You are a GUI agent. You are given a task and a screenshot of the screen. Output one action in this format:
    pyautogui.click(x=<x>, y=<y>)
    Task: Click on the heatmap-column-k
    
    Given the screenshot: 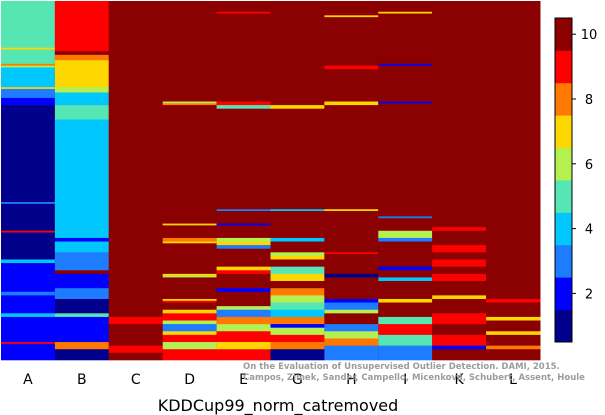 What is the action you would take?
    pyautogui.click(x=459, y=181)
    